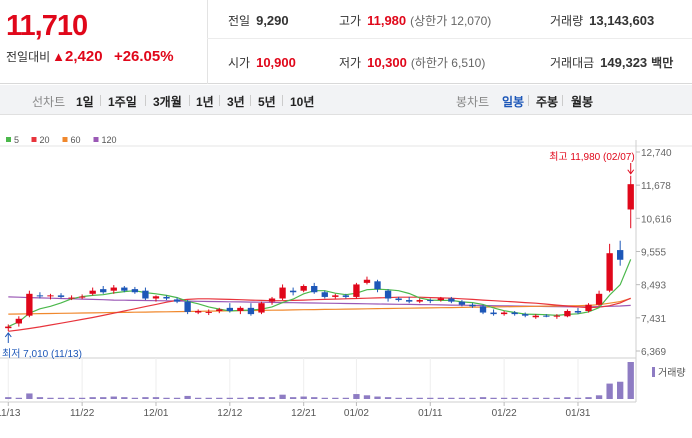  What do you see at coordinates (631, 172) in the screenshot?
I see `high-arrow-icon` at bounding box center [631, 172].